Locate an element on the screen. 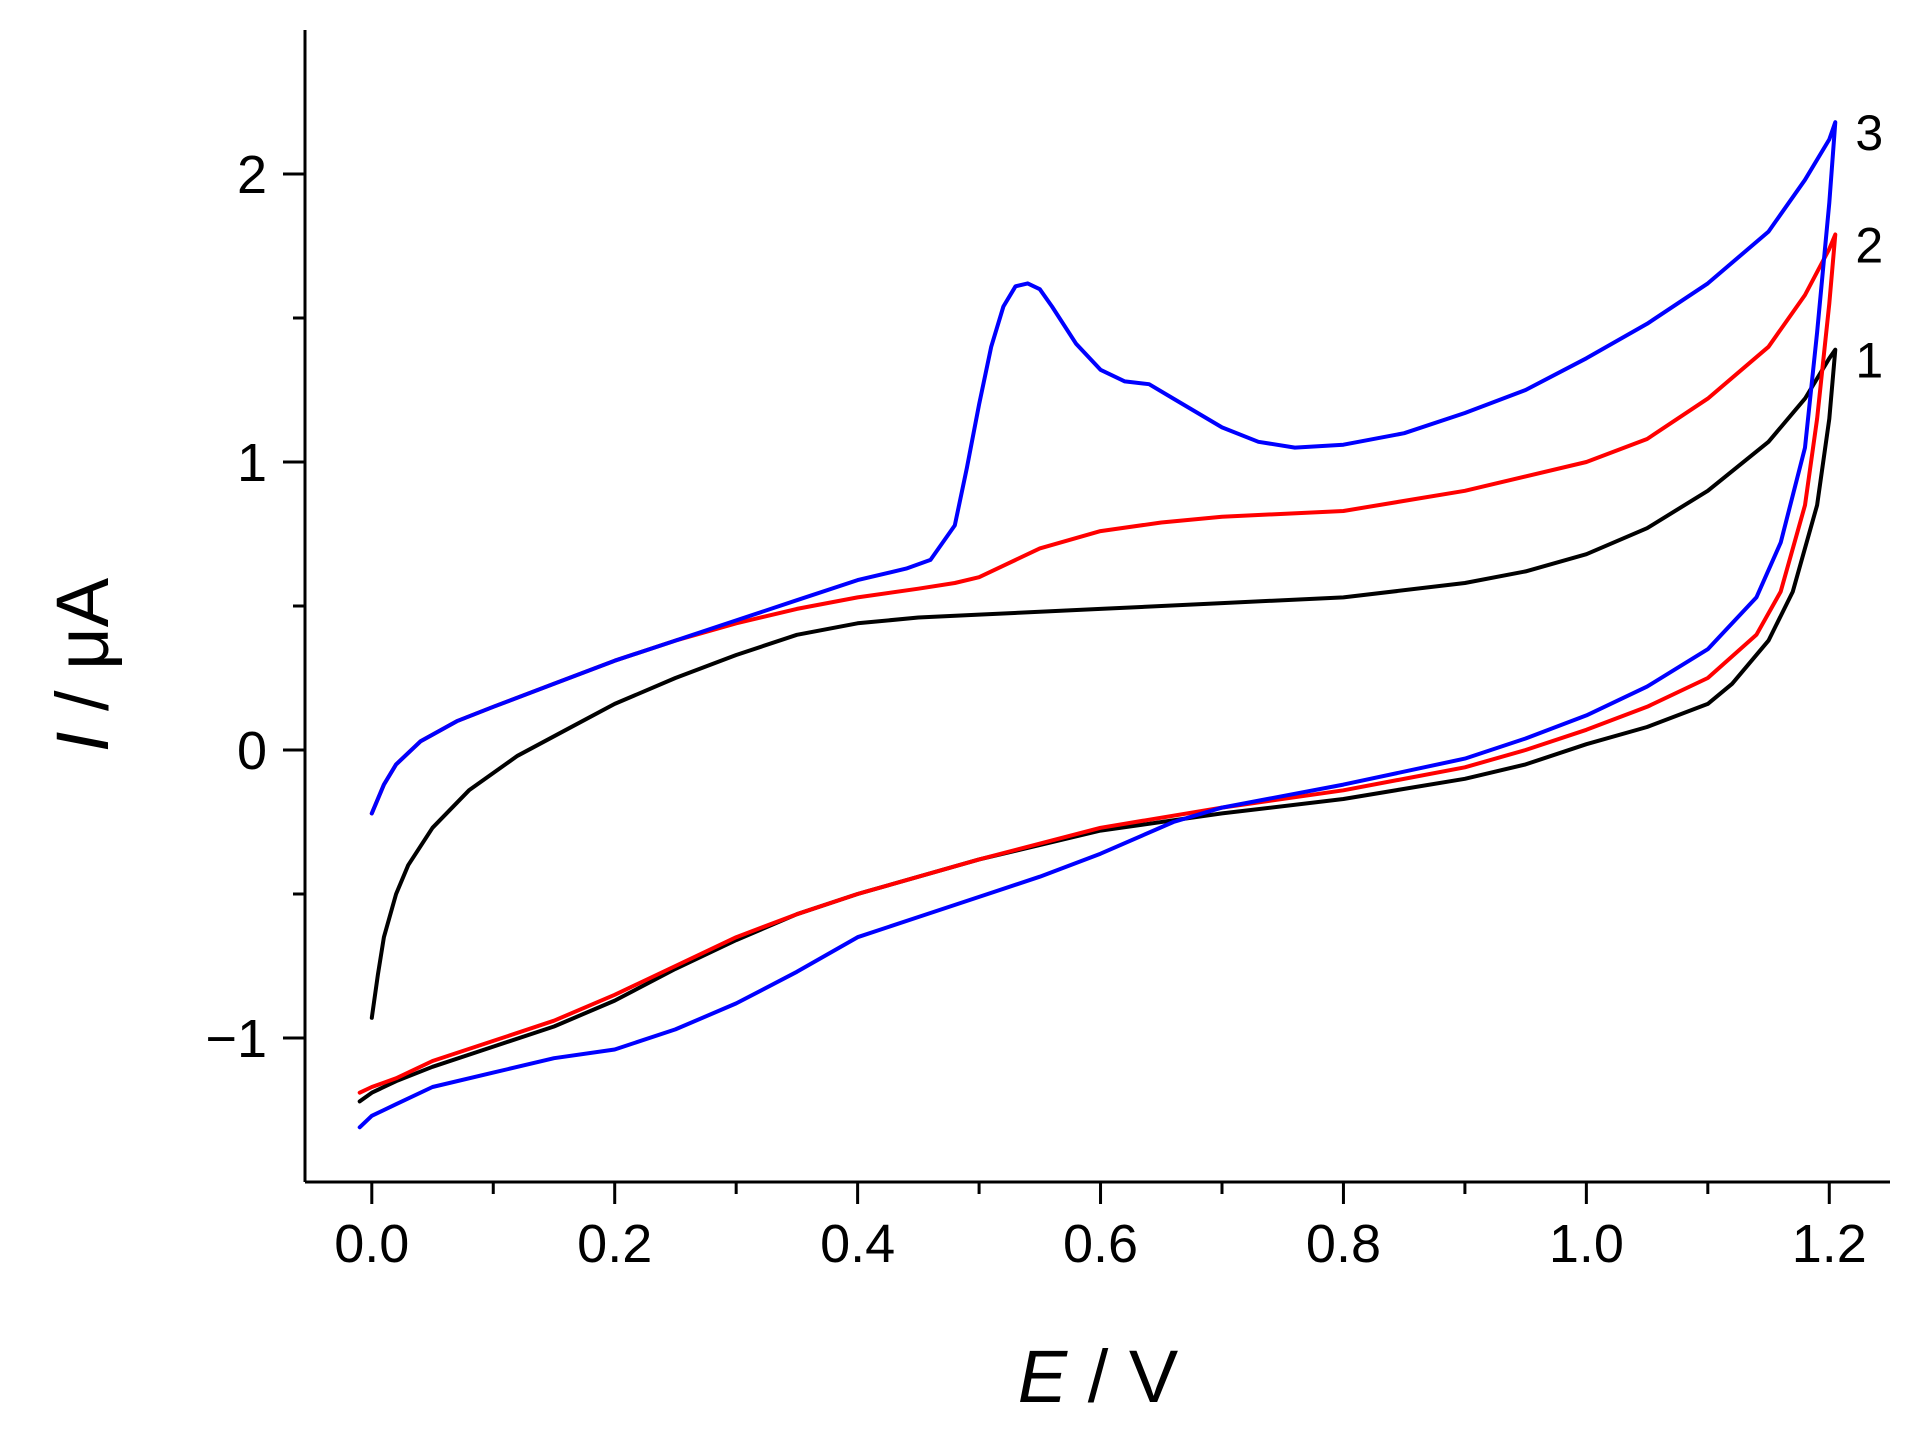 The width and height of the screenshot is (1906, 1433). y-tick-label: −1 is located at coordinates (236, 1039).